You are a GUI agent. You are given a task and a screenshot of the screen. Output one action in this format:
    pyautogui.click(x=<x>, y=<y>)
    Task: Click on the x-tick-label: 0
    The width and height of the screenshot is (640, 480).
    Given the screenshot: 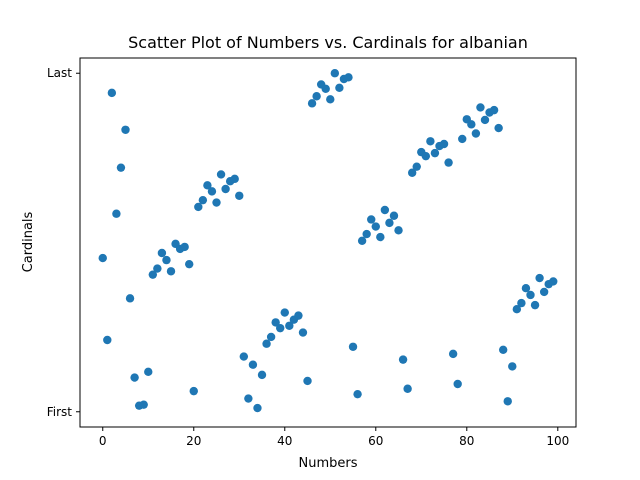 What is the action you would take?
    pyautogui.click(x=103, y=441)
    